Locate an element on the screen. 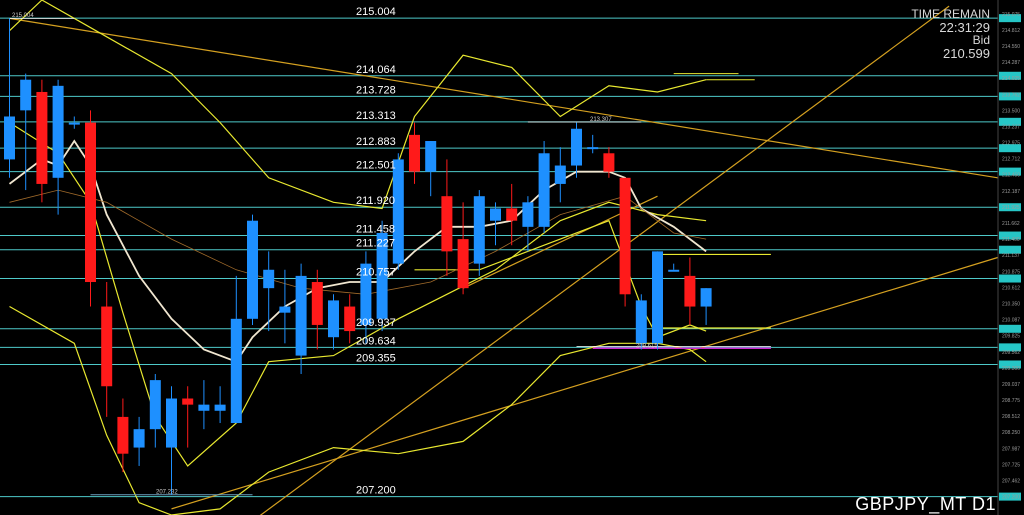  axis-tick-label: 208.250 is located at coordinates (1011, 433).